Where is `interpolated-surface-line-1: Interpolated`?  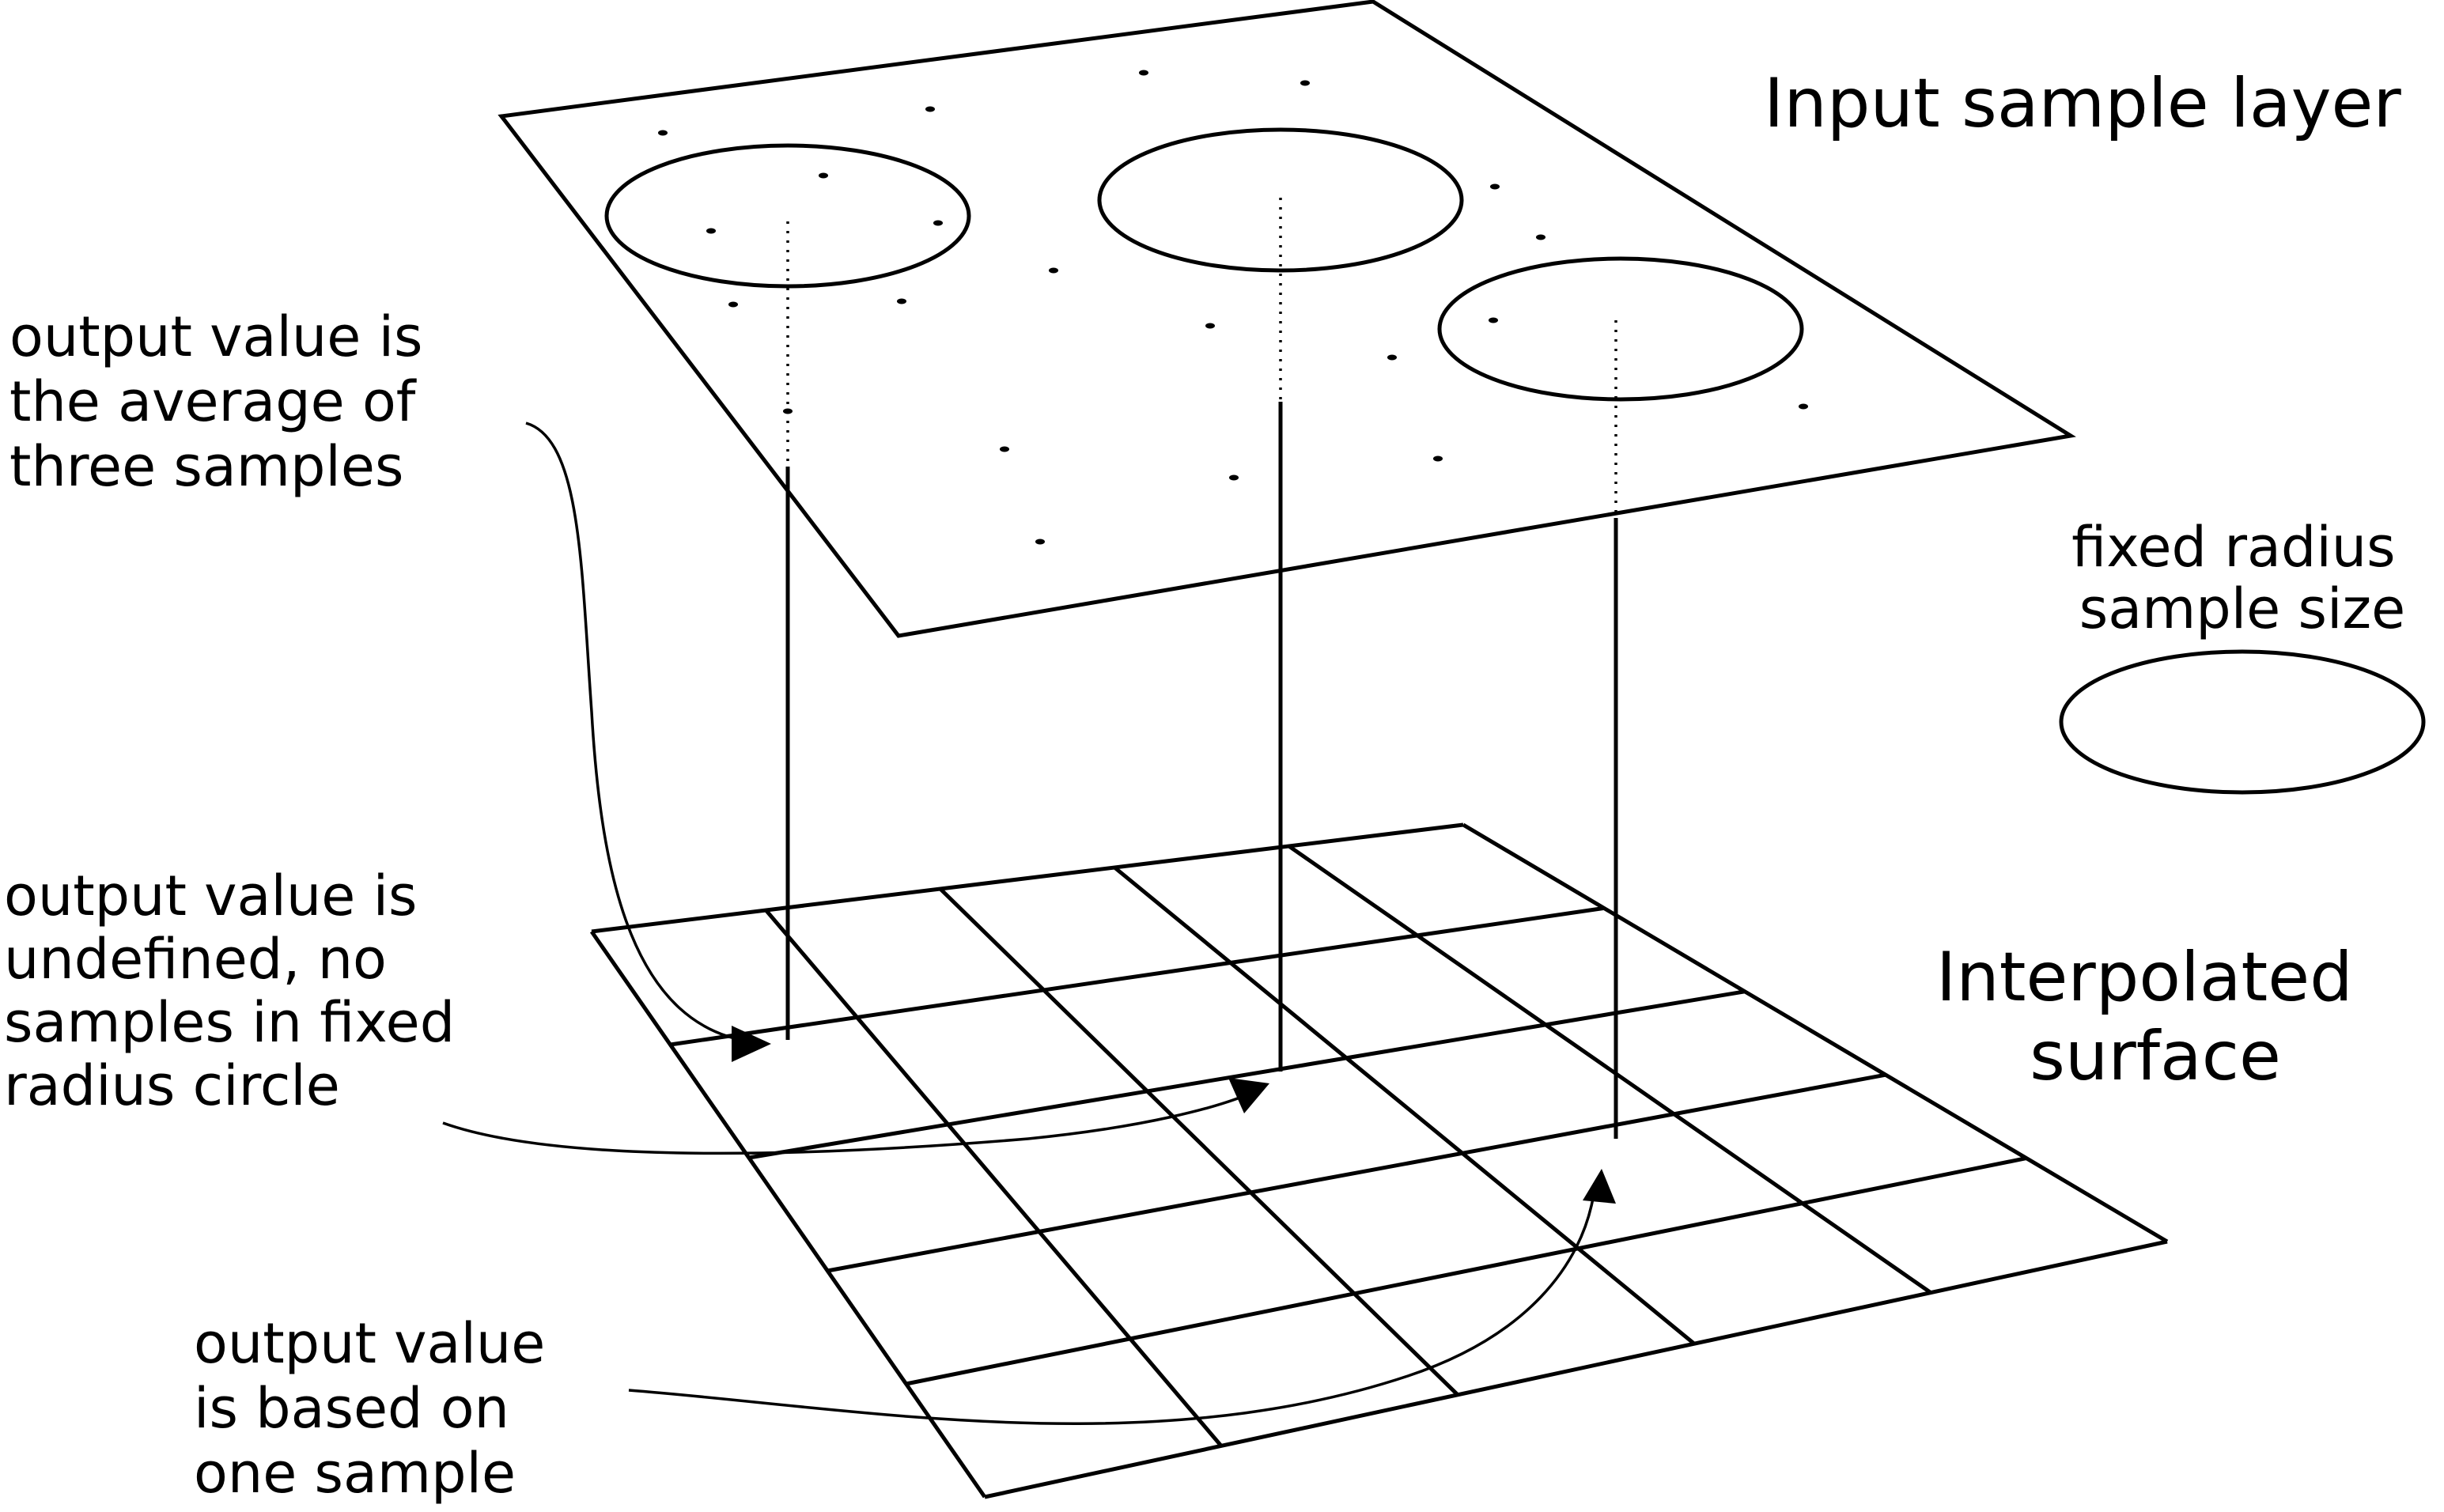
interpolated-surface-line-1: Interpolated is located at coordinates (2144, 978).